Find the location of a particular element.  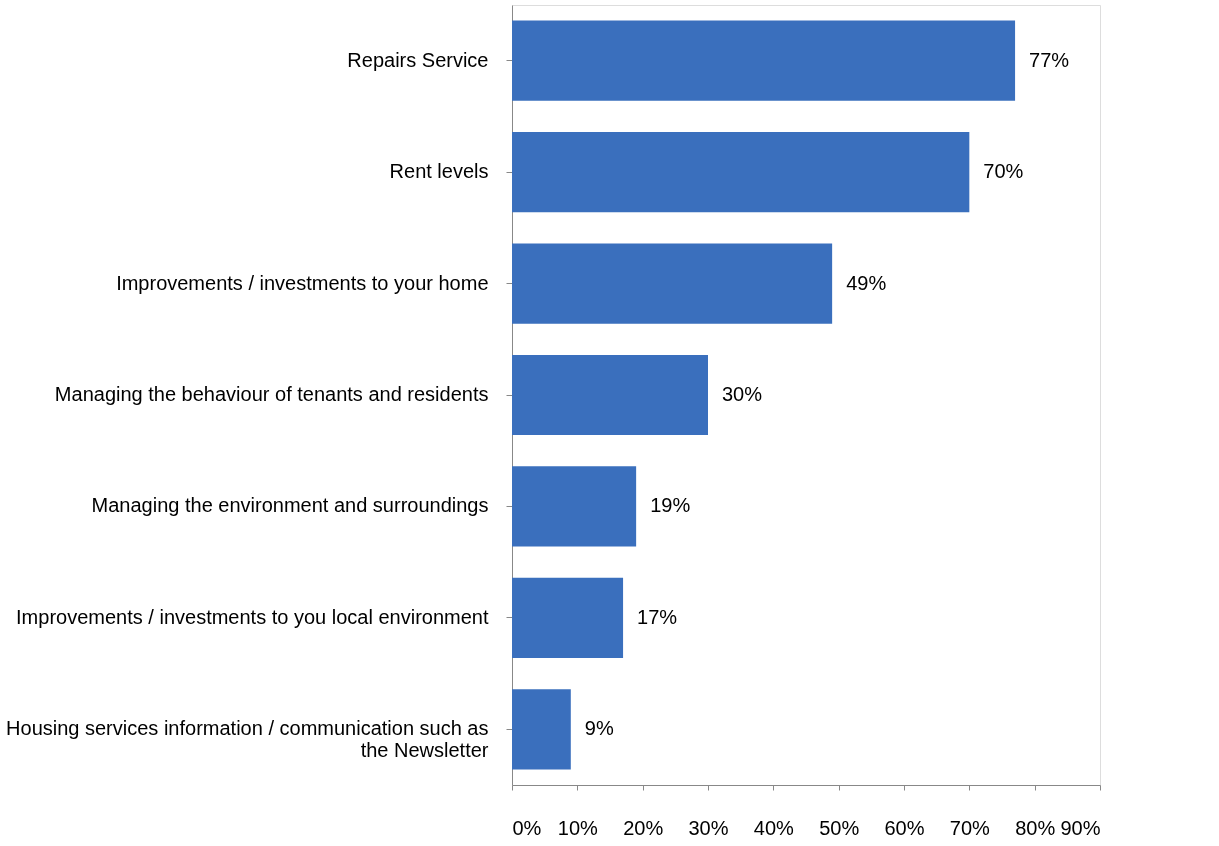

x-tick-label: 20% is located at coordinates (643, 827).